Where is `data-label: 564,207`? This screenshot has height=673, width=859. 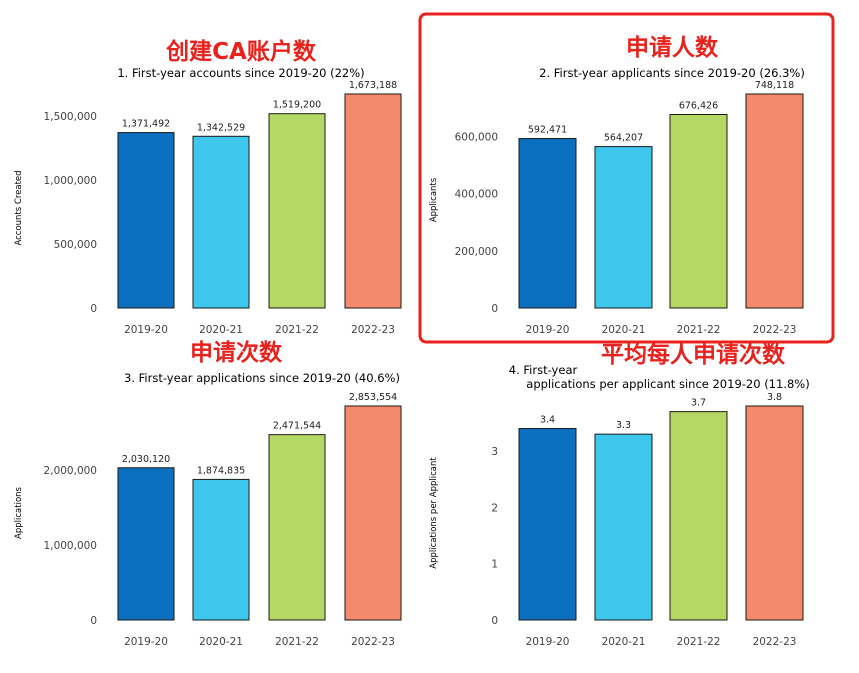
data-label: 564,207 is located at coordinates (623, 138).